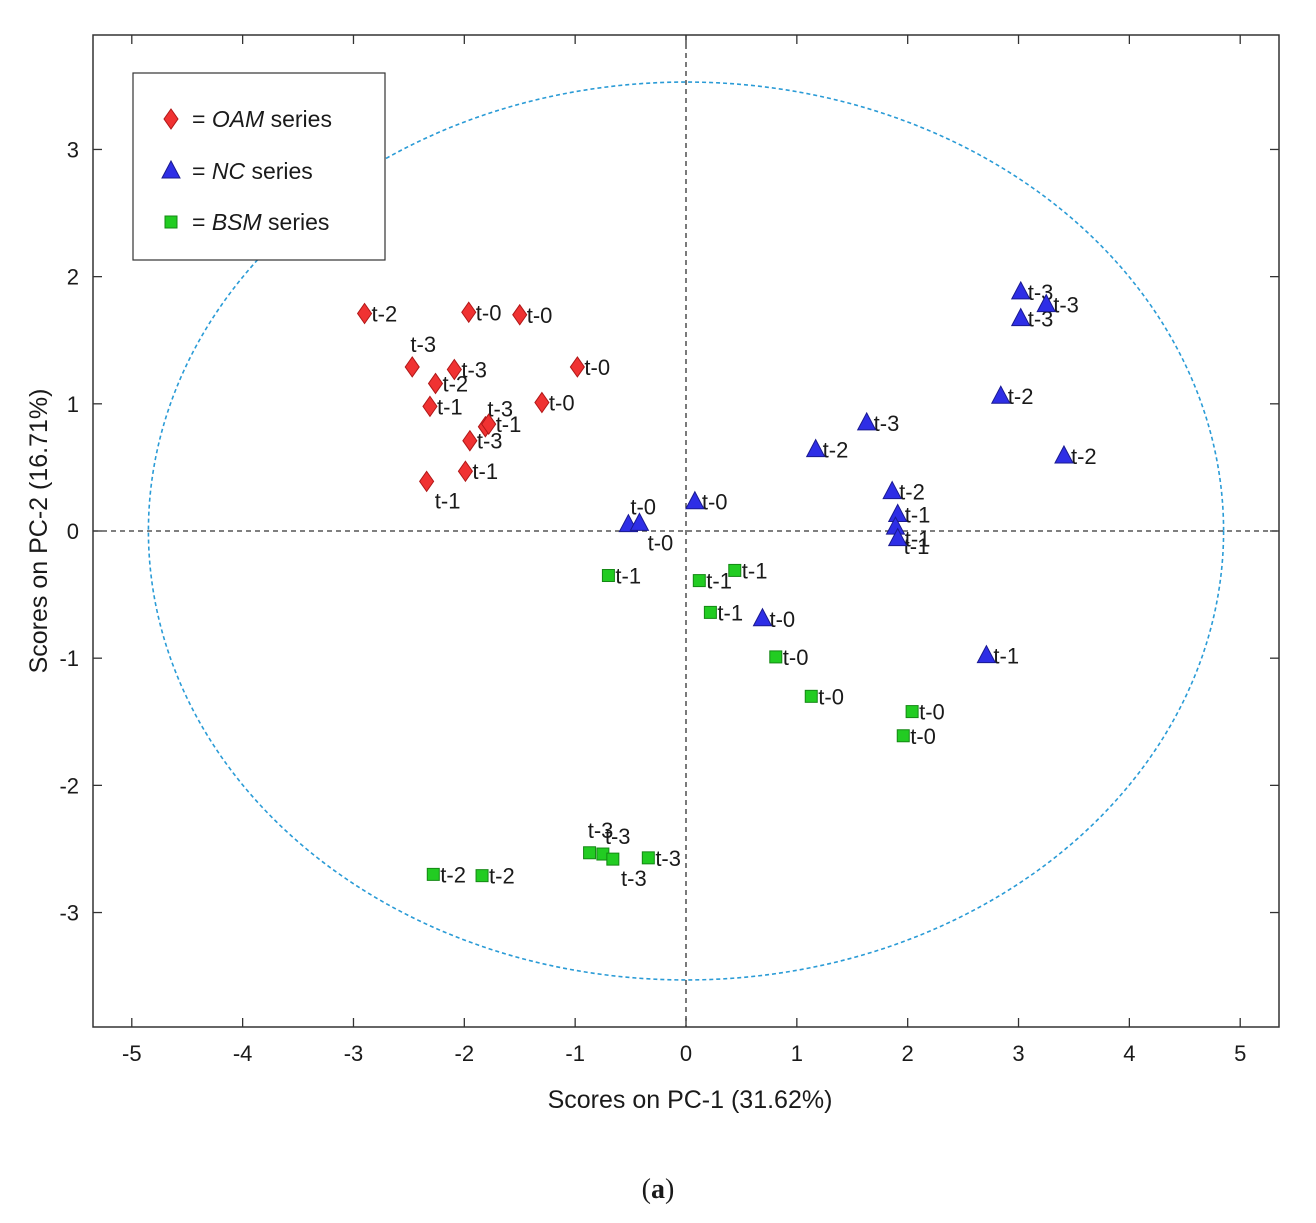  What do you see at coordinates (73, 531) in the screenshot?
I see `y-tick-label: 0` at bounding box center [73, 531].